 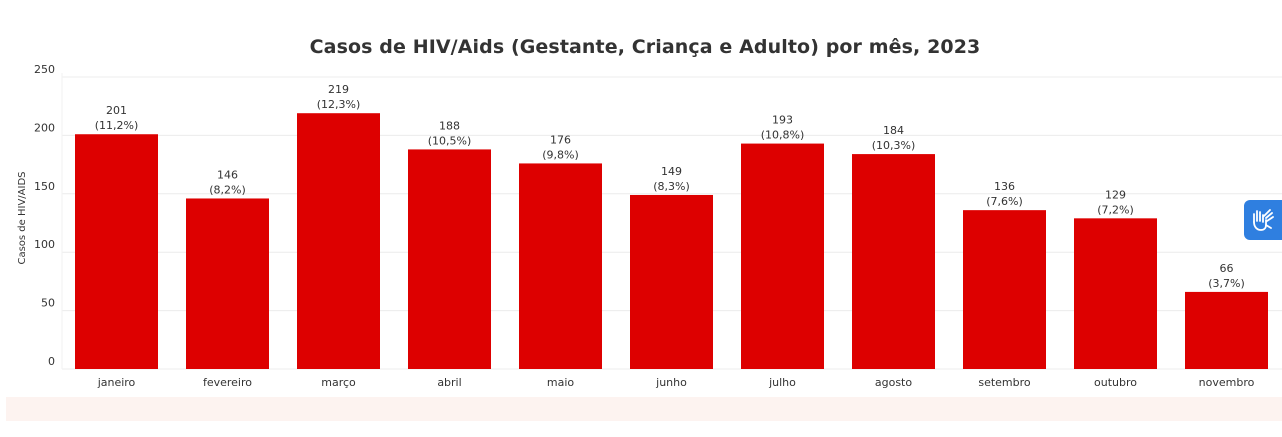 I want to click on x-tick-label: fevereiro, so click(x=227, y=382).